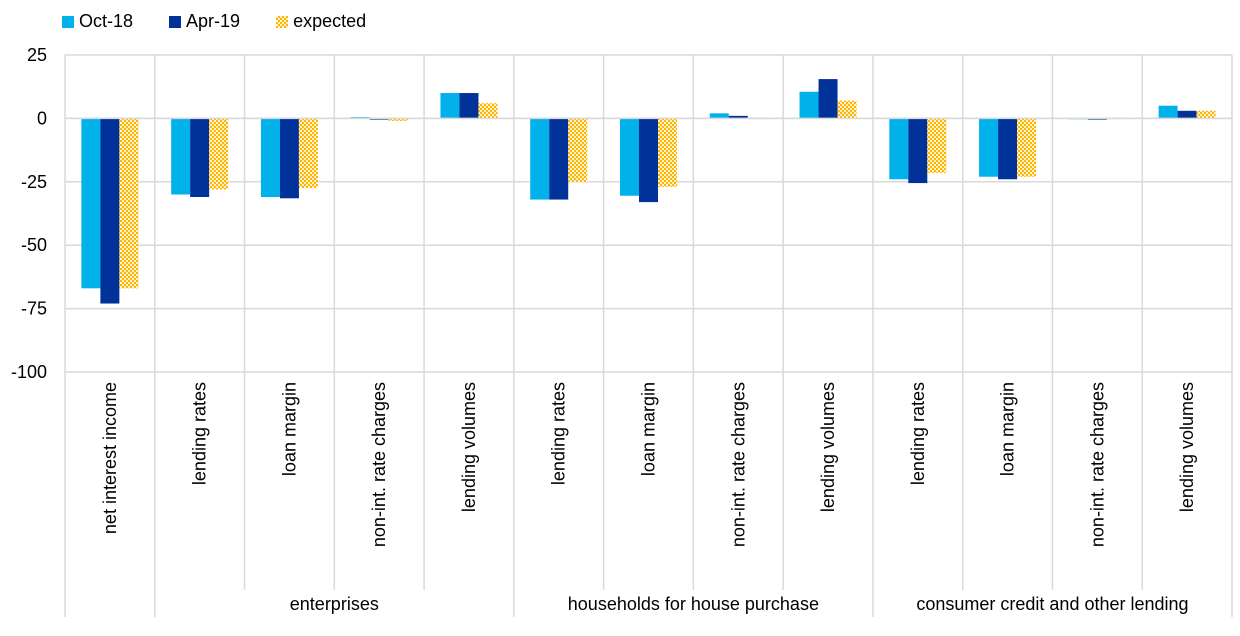  What do you see at coordinates (34, 245) in the screenshot?
I see `y-tick-label: -50` at bounding box center [34, 245].